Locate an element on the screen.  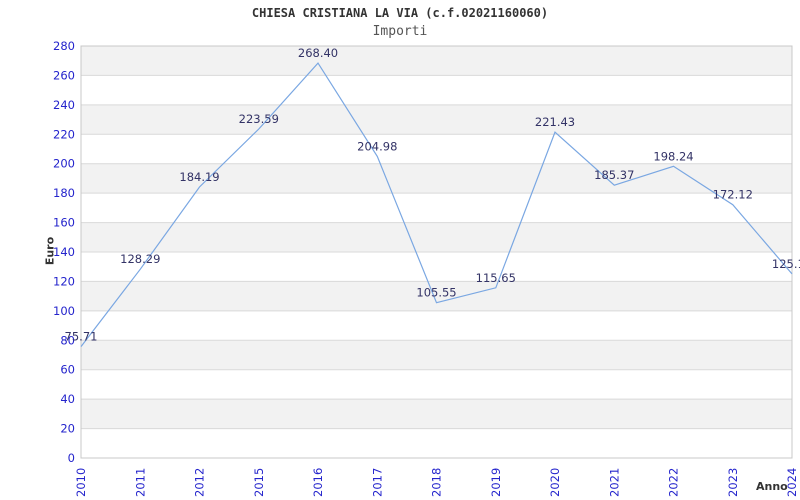
x-tick-label: 2010 is located at coordinates (81, 482).